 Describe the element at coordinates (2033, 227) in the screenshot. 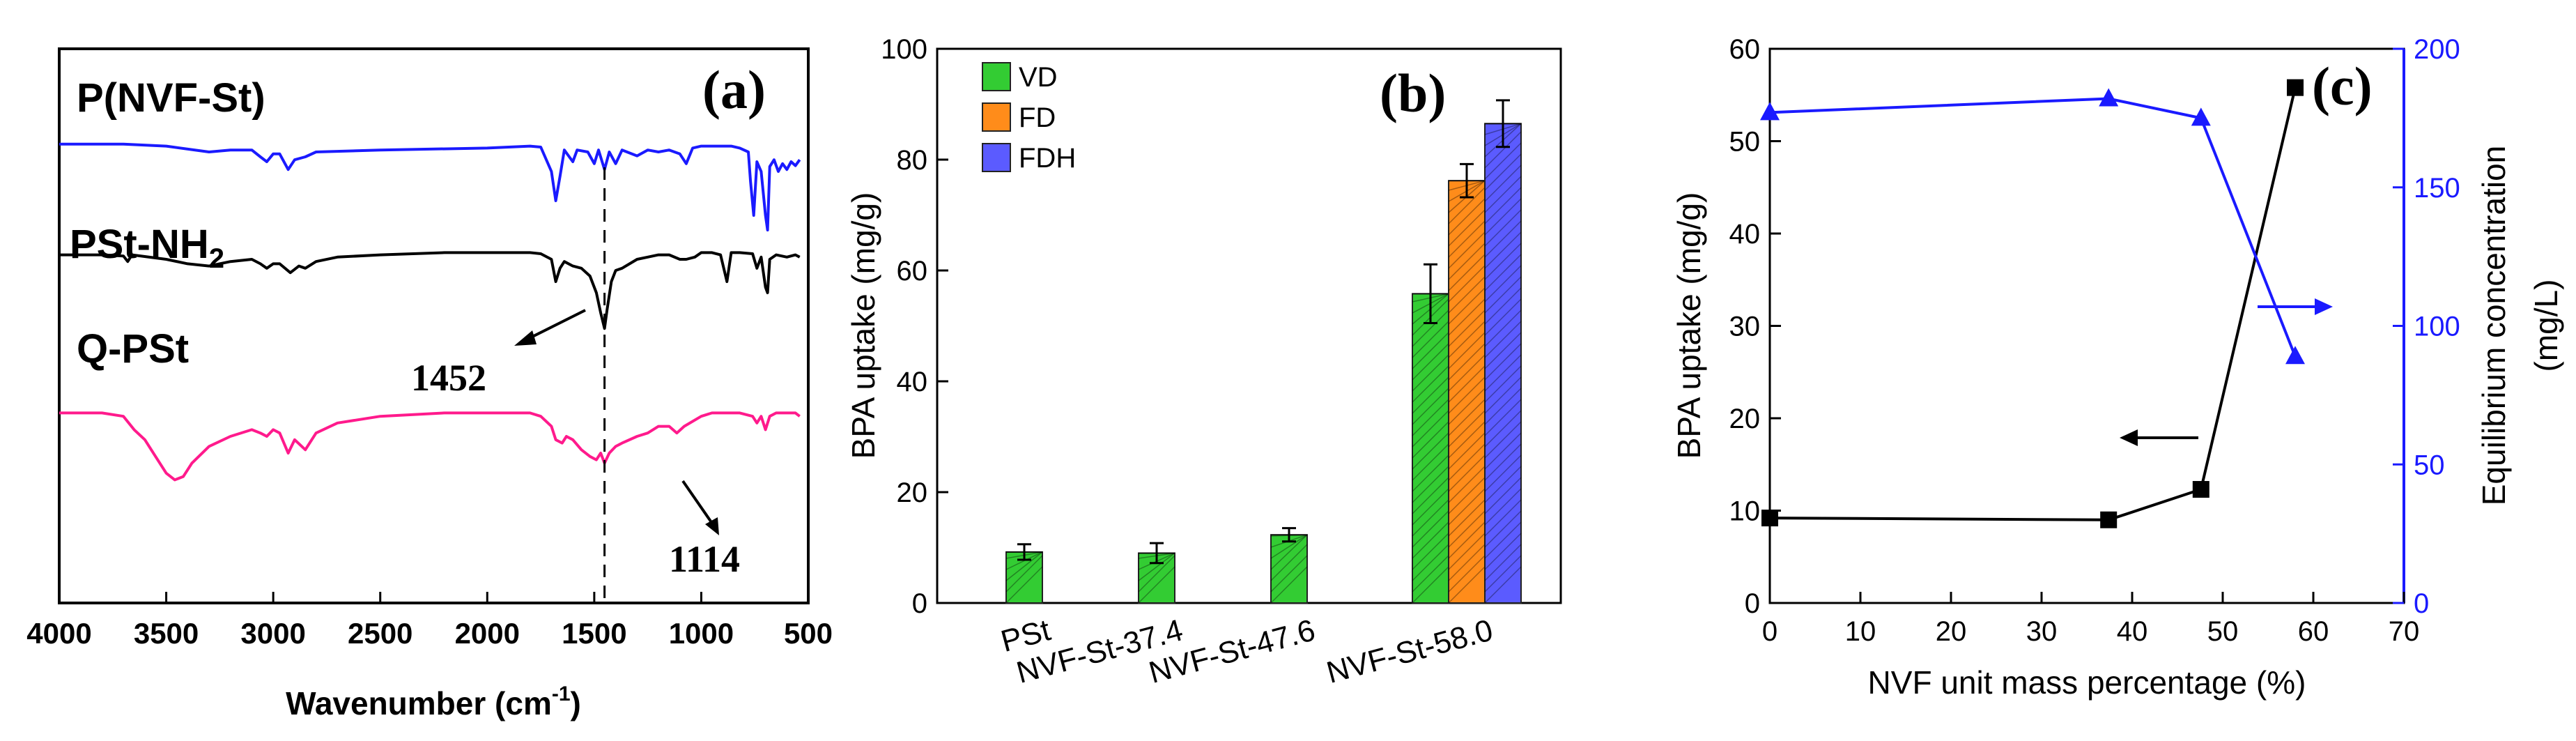

I see `series-line-right` at that location.